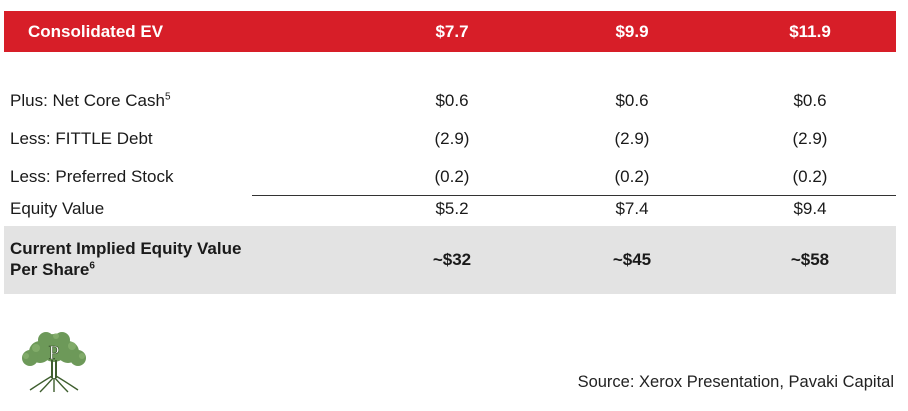  I want to click on total-label: Current Implied Equity Value Per Share6, so click(126, 259).